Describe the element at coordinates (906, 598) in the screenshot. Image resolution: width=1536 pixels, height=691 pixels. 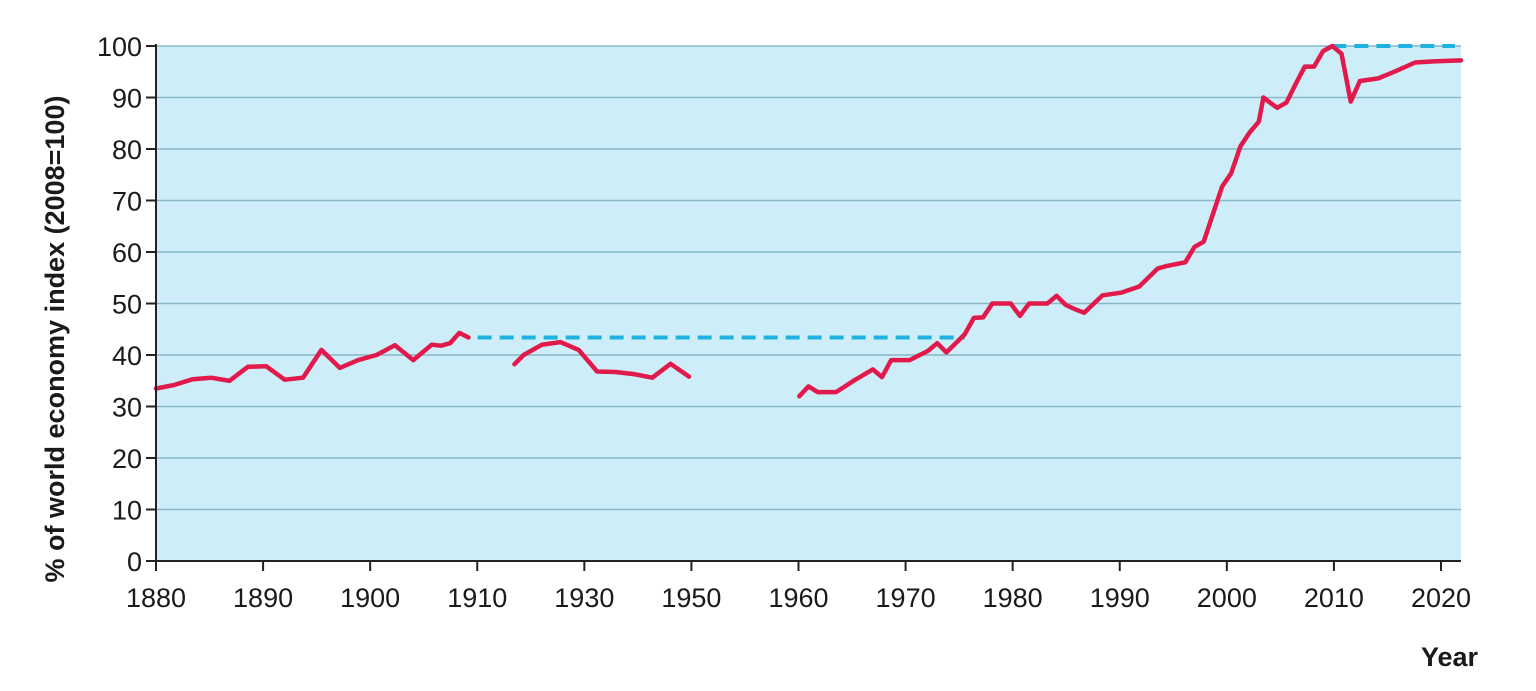
I see `x-tick-label: 1970` at that location.